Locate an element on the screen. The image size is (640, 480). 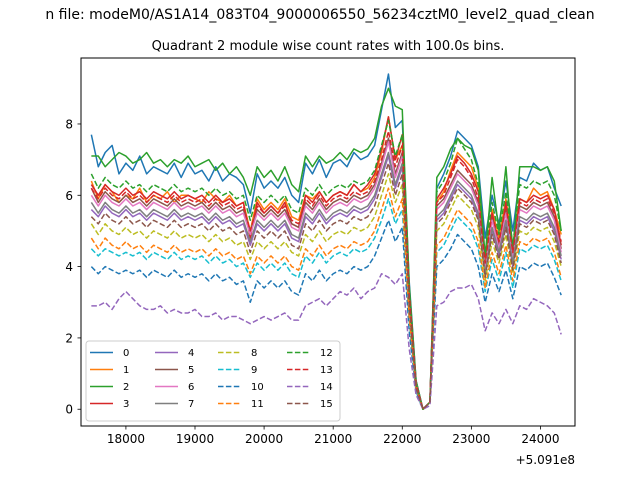
legend-label-1: 1 is located at coordinates (126, 370).